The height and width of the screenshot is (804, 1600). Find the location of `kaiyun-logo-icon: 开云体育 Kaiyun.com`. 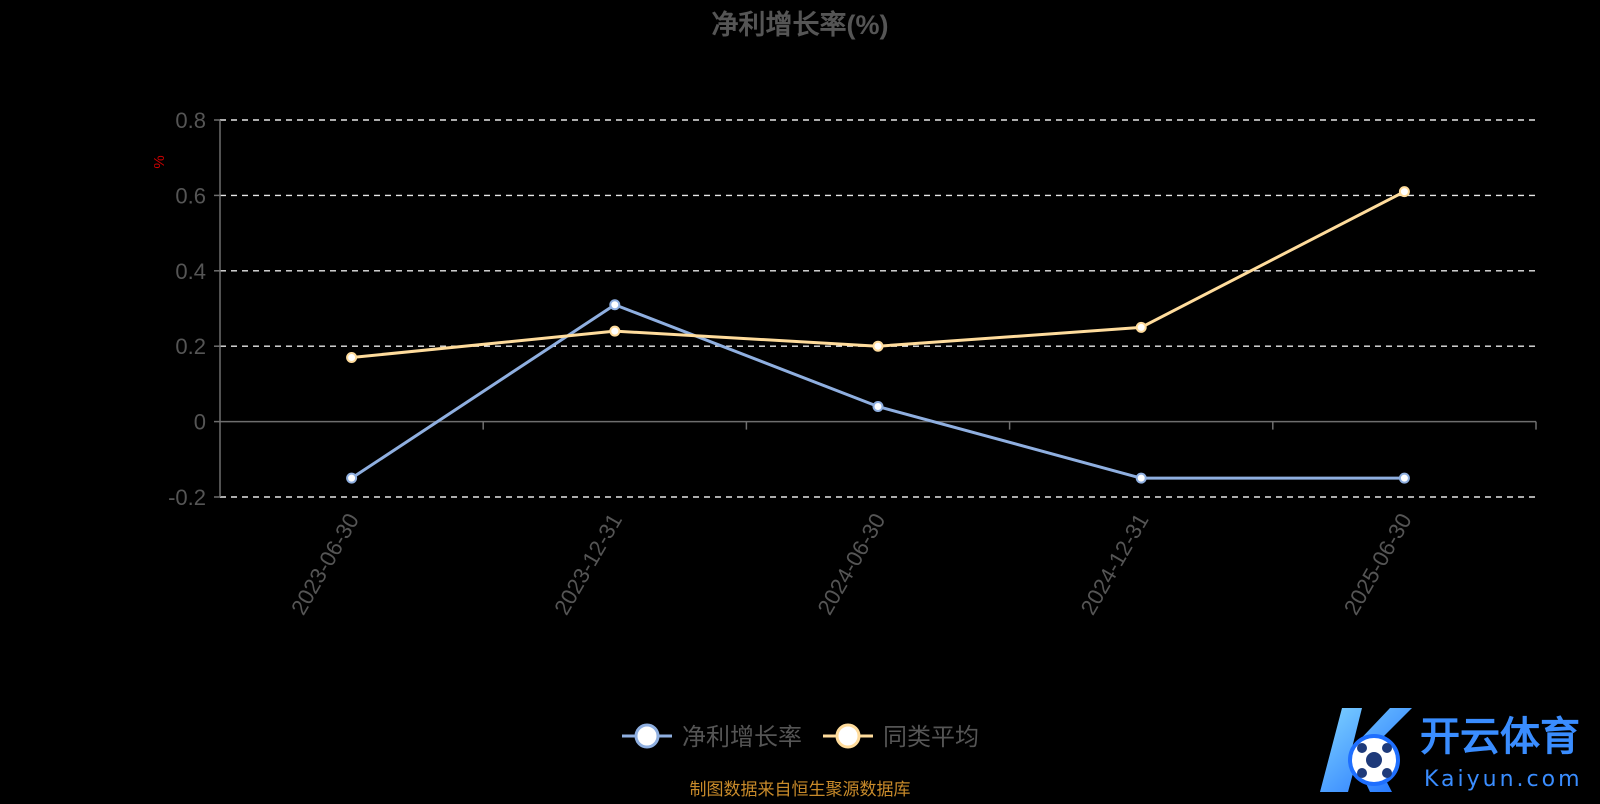

kaiyun-logo-icon: 开云体育 Kaiyun.com is located at coordinates (1451, 750).